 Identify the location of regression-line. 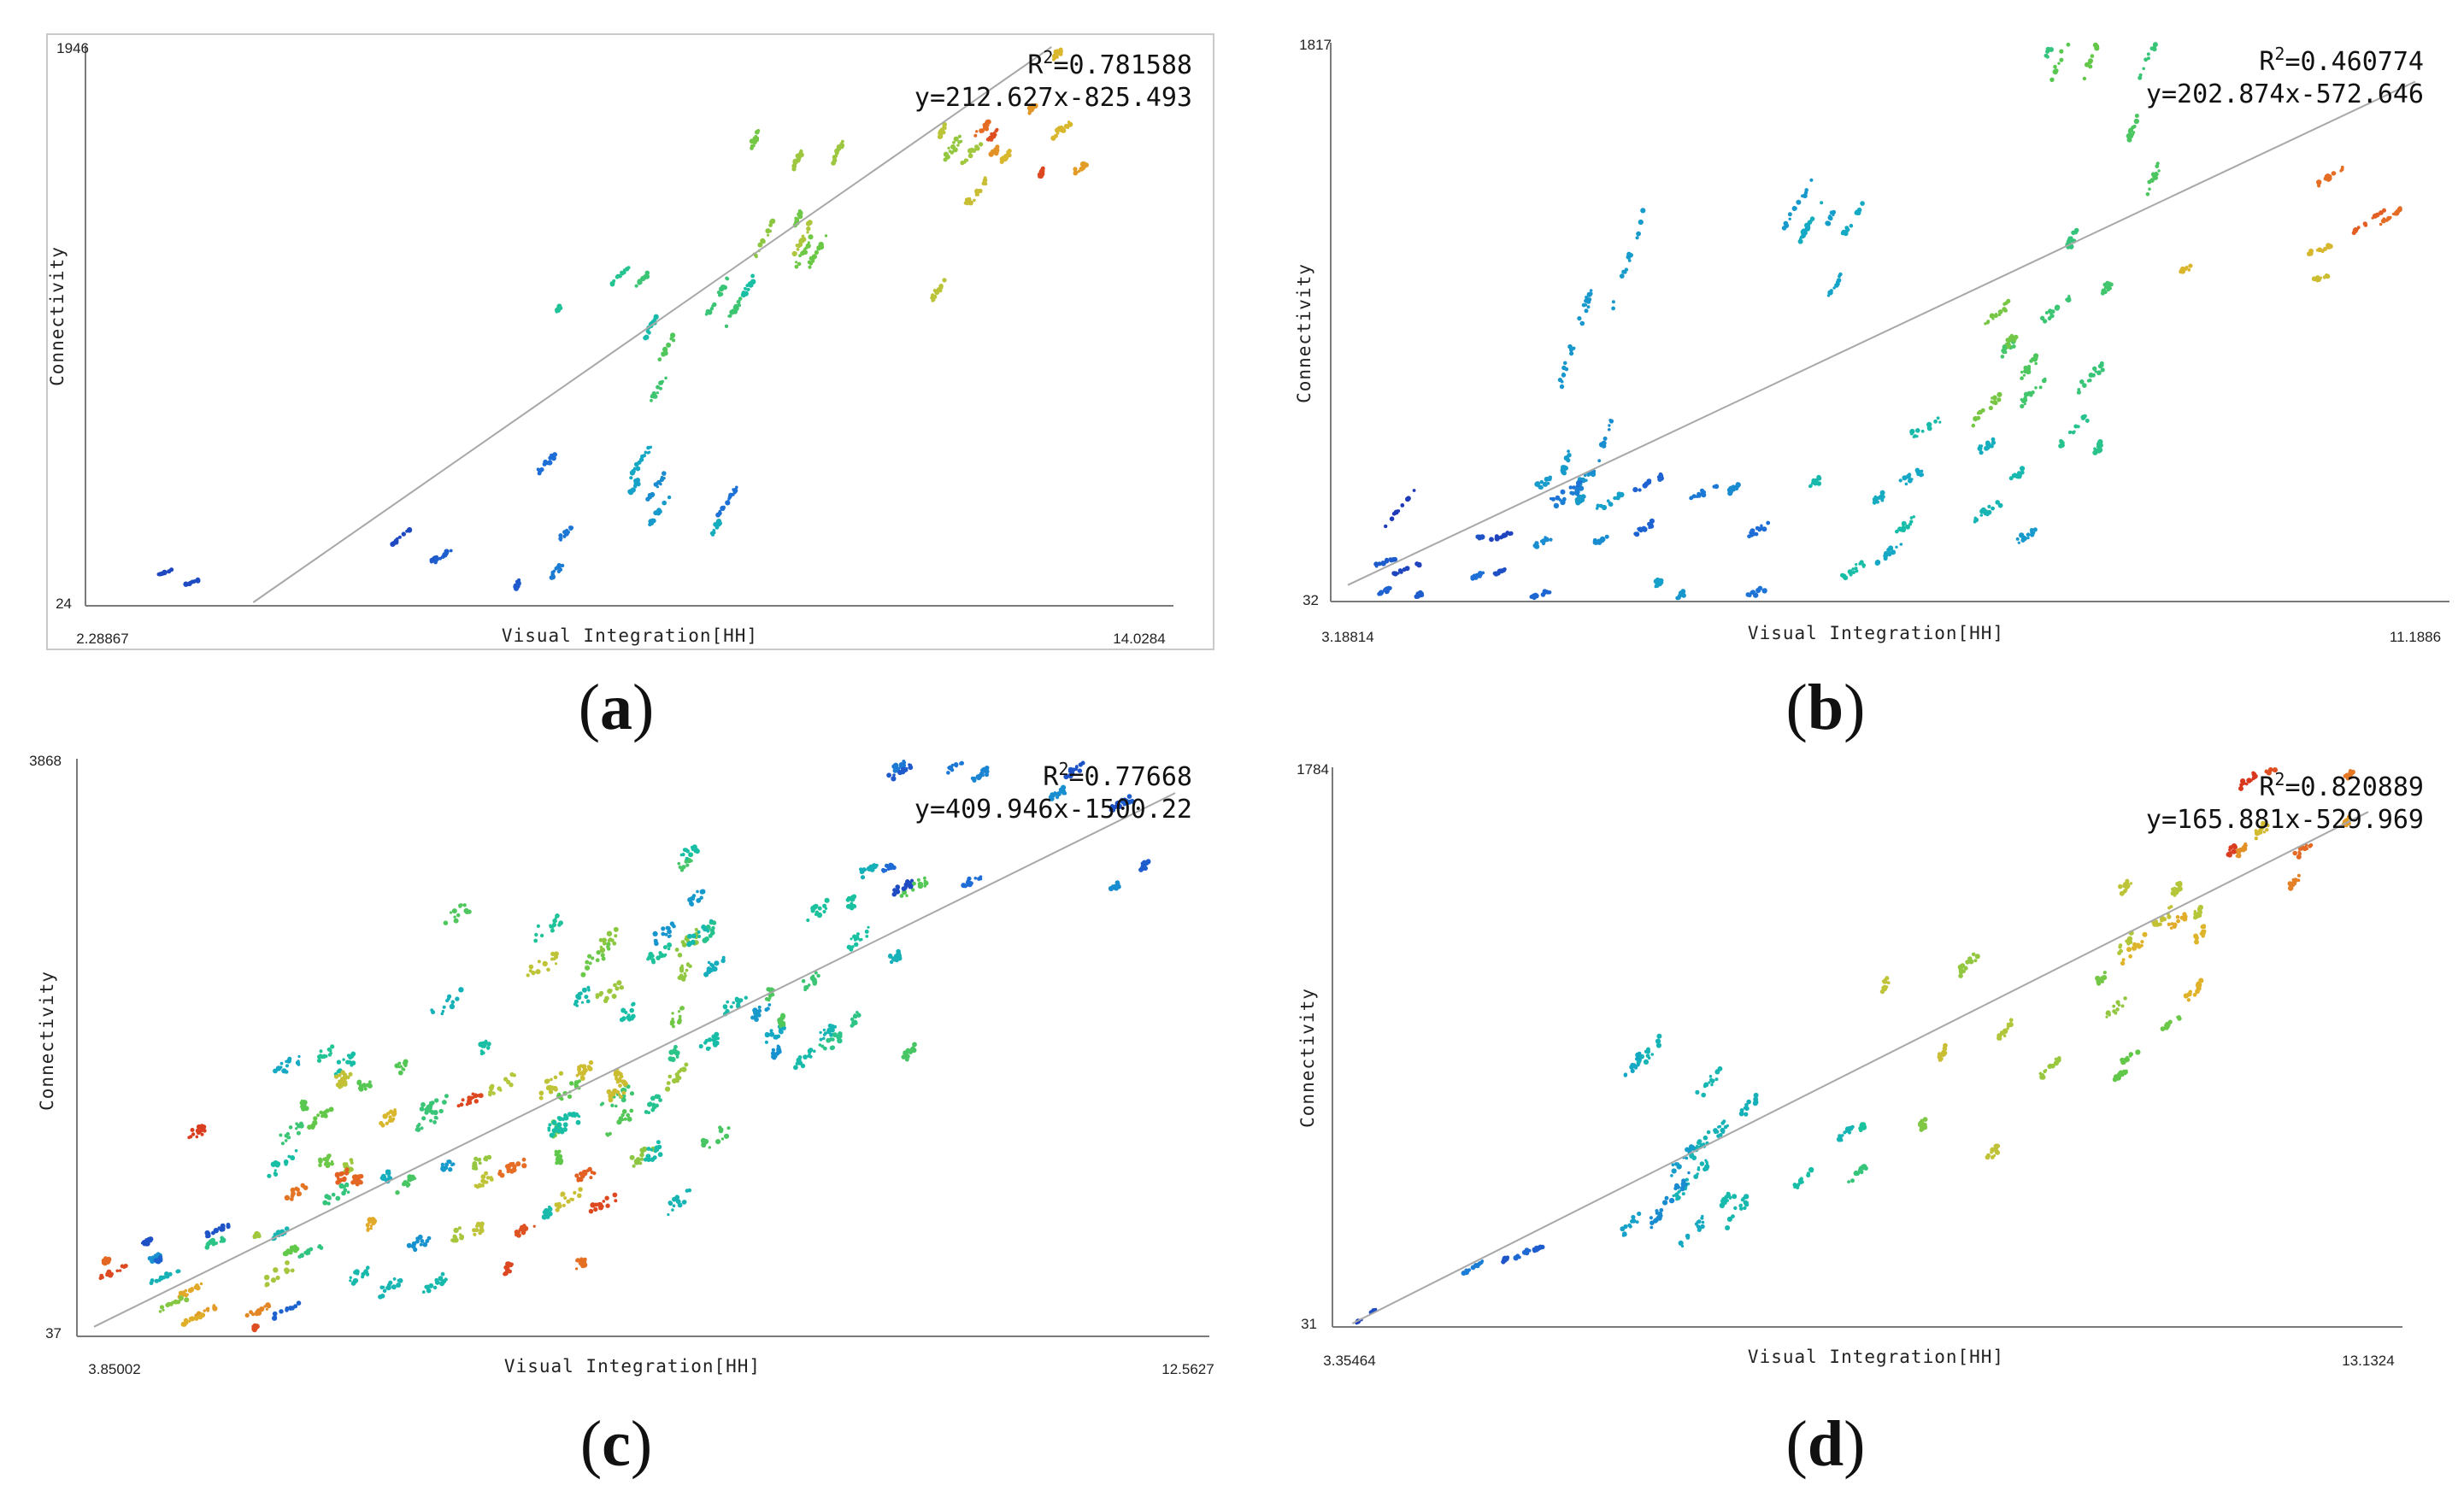
(652, 325).